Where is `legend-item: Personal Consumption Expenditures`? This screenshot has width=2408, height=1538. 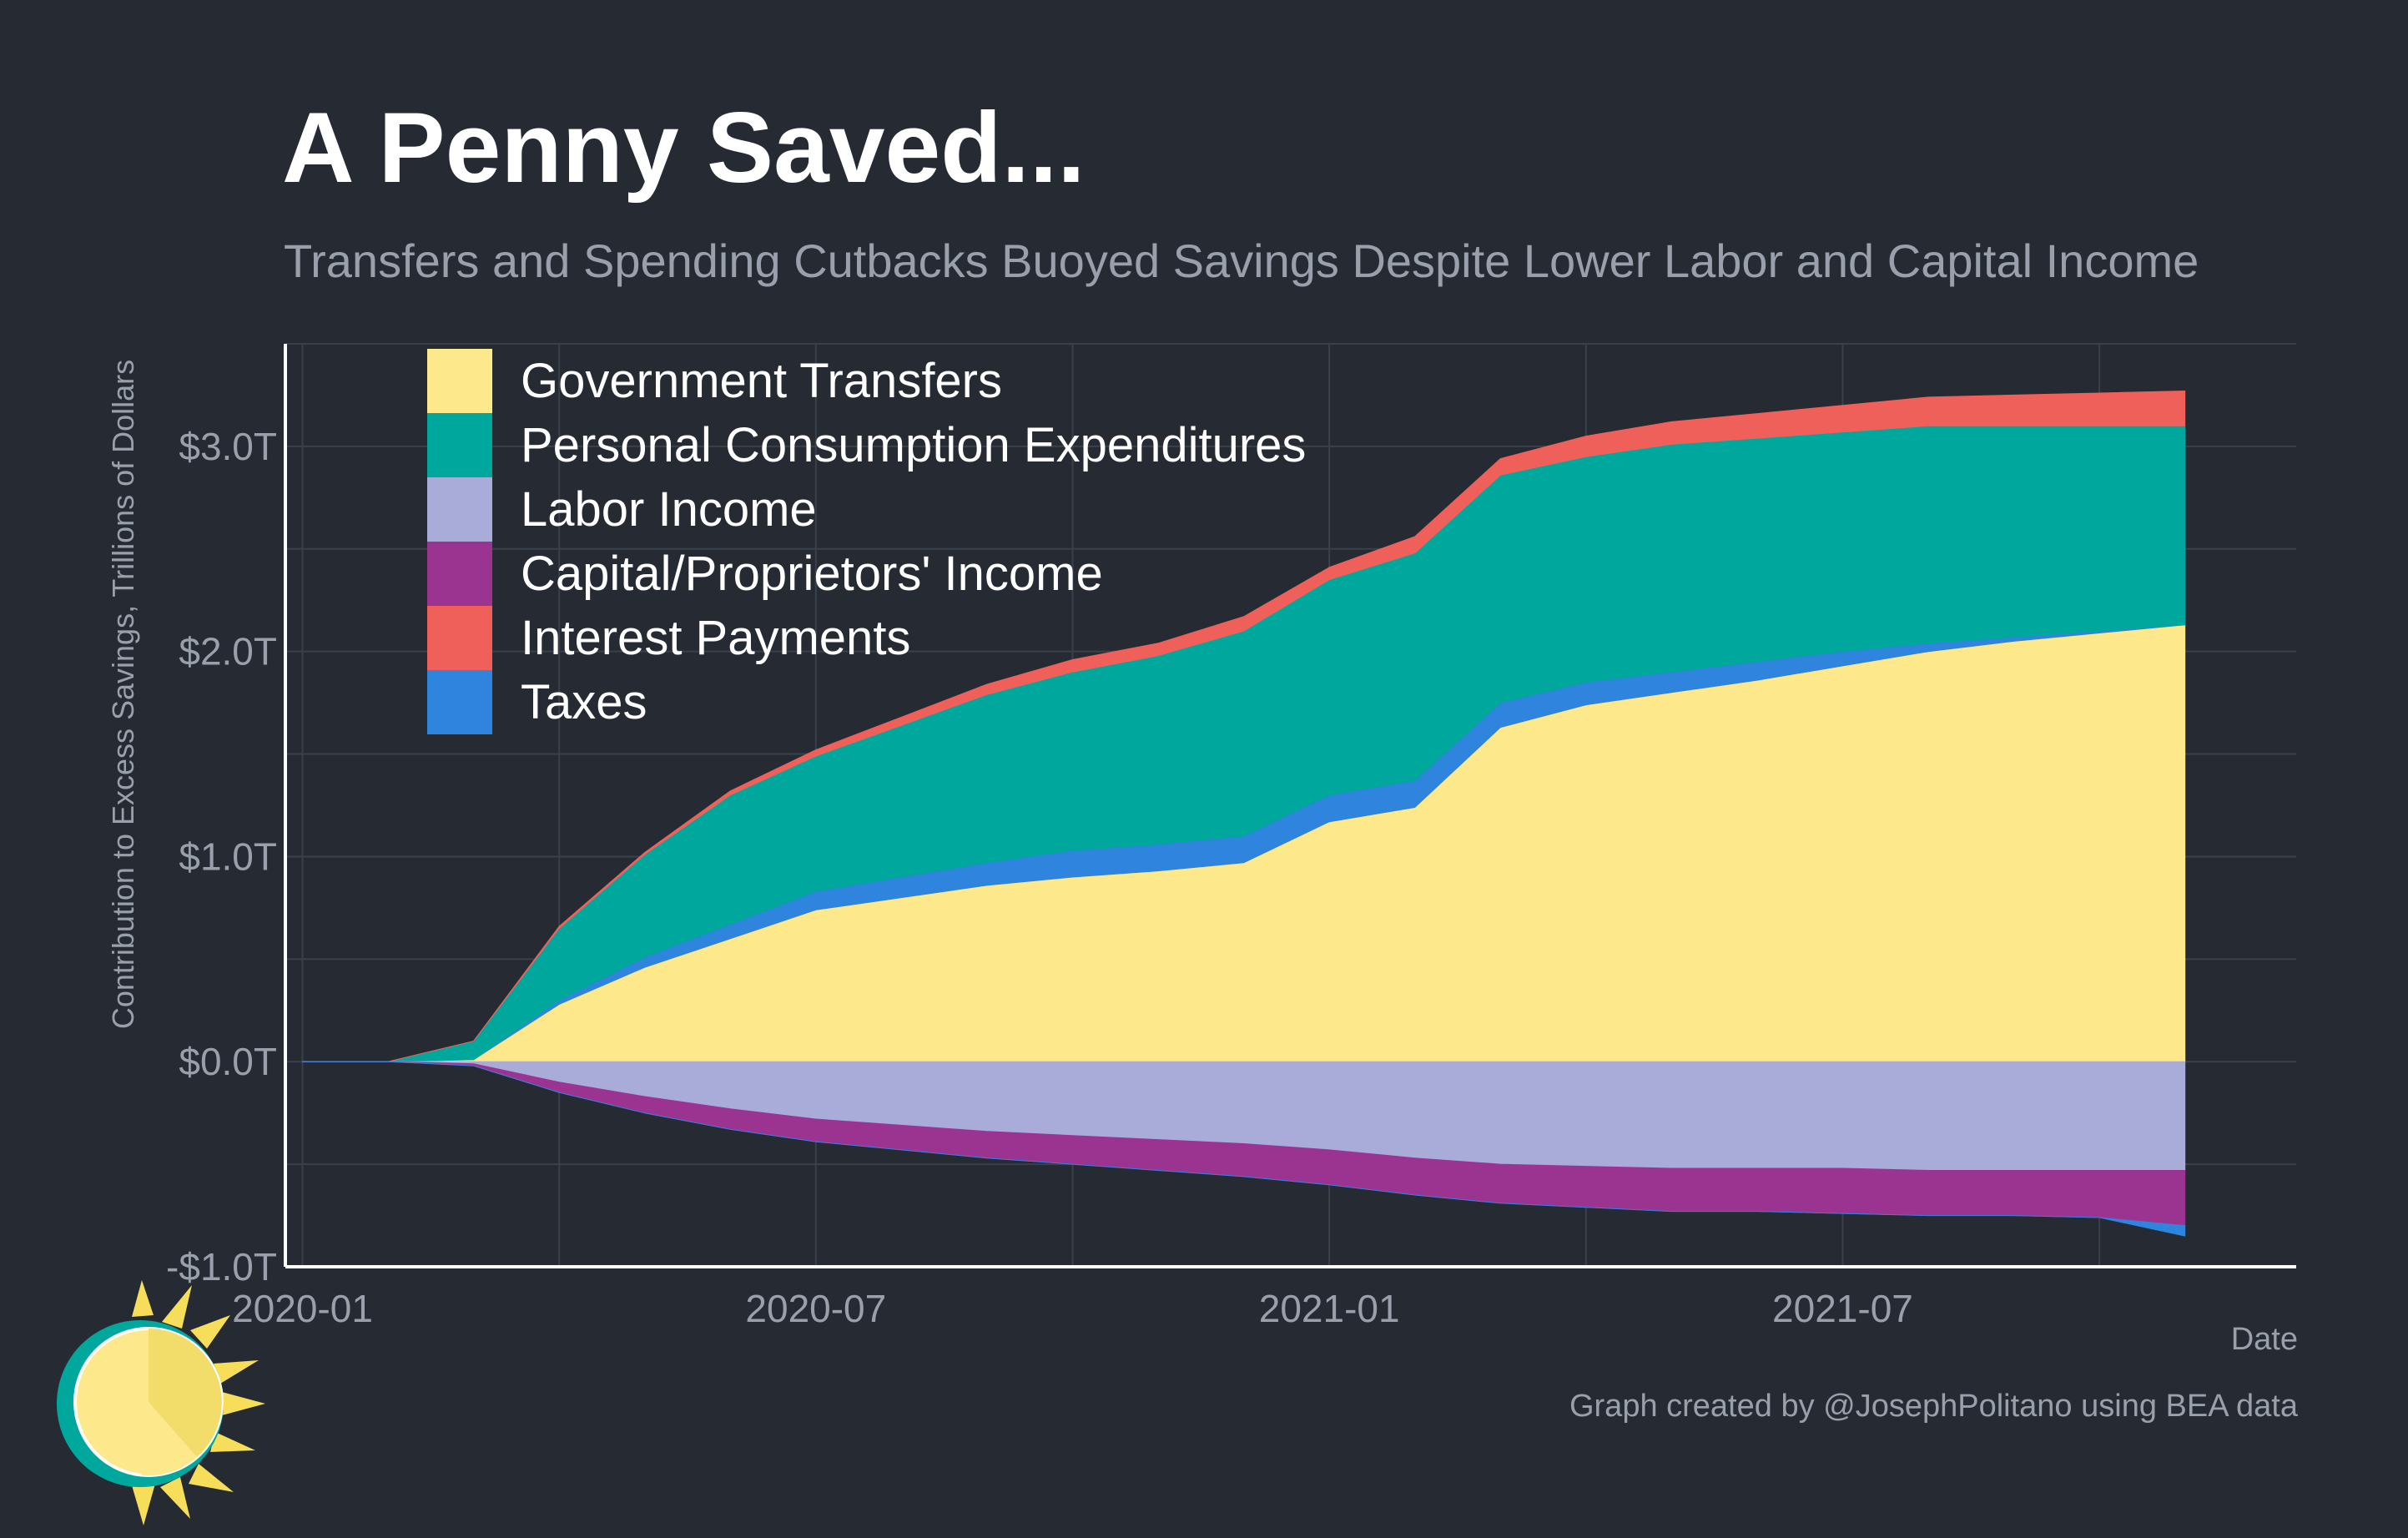
legend-item: Personal Consumption Expenditures is located at coordinates (866, 445).